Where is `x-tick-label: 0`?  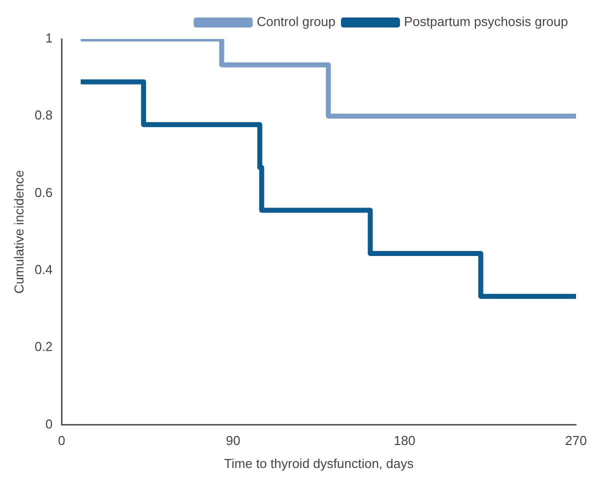
x-tick-label: 0 is located at coordinates (62, 440).